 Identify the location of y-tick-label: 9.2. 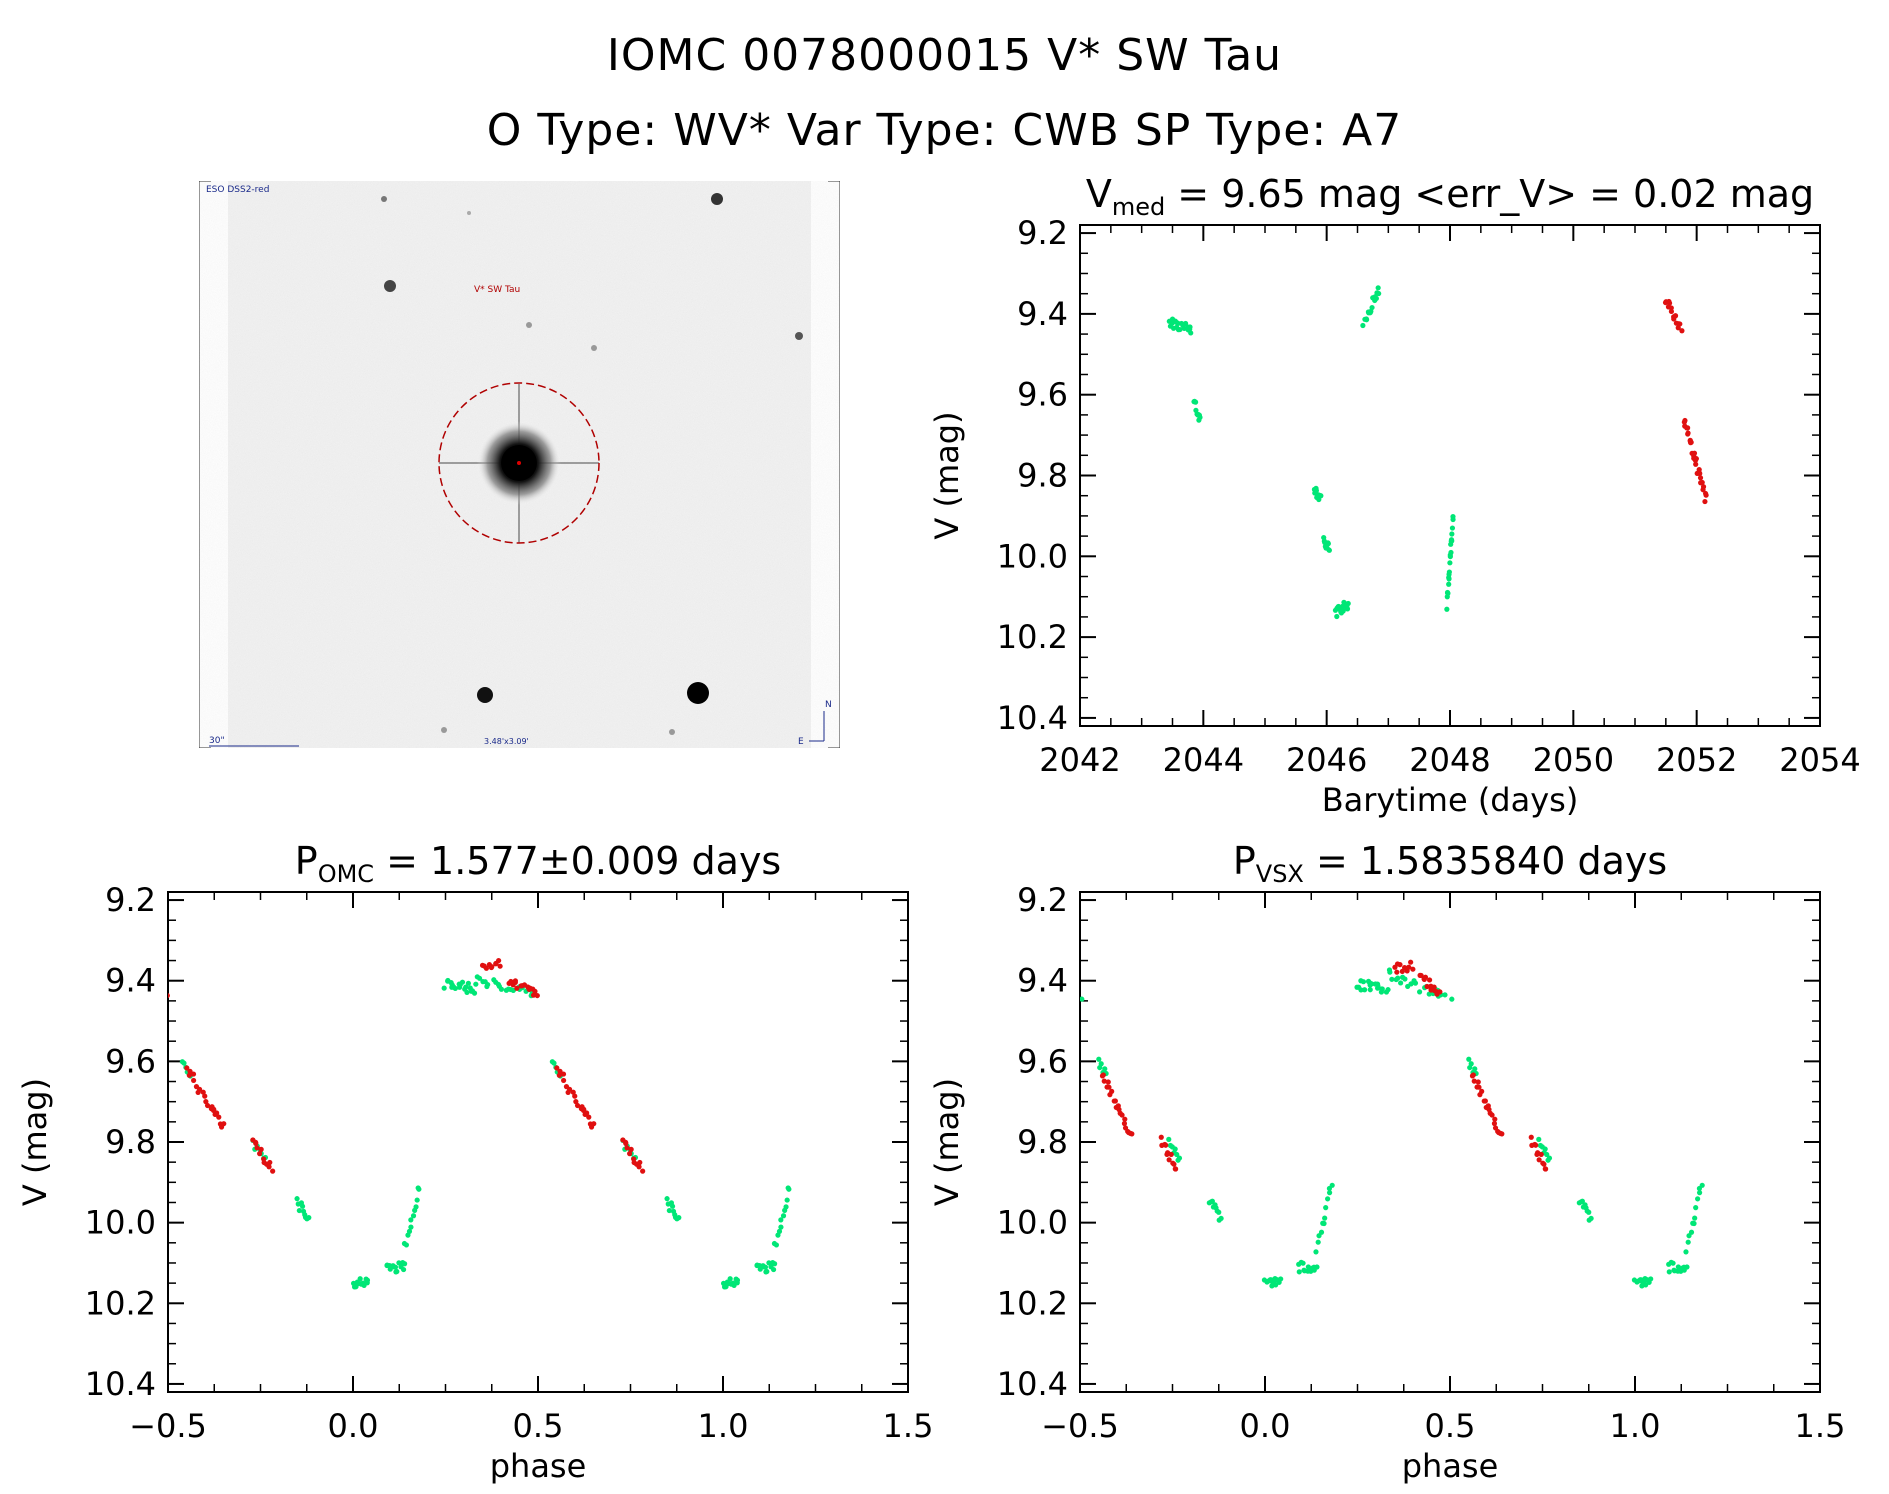
(130, 900).